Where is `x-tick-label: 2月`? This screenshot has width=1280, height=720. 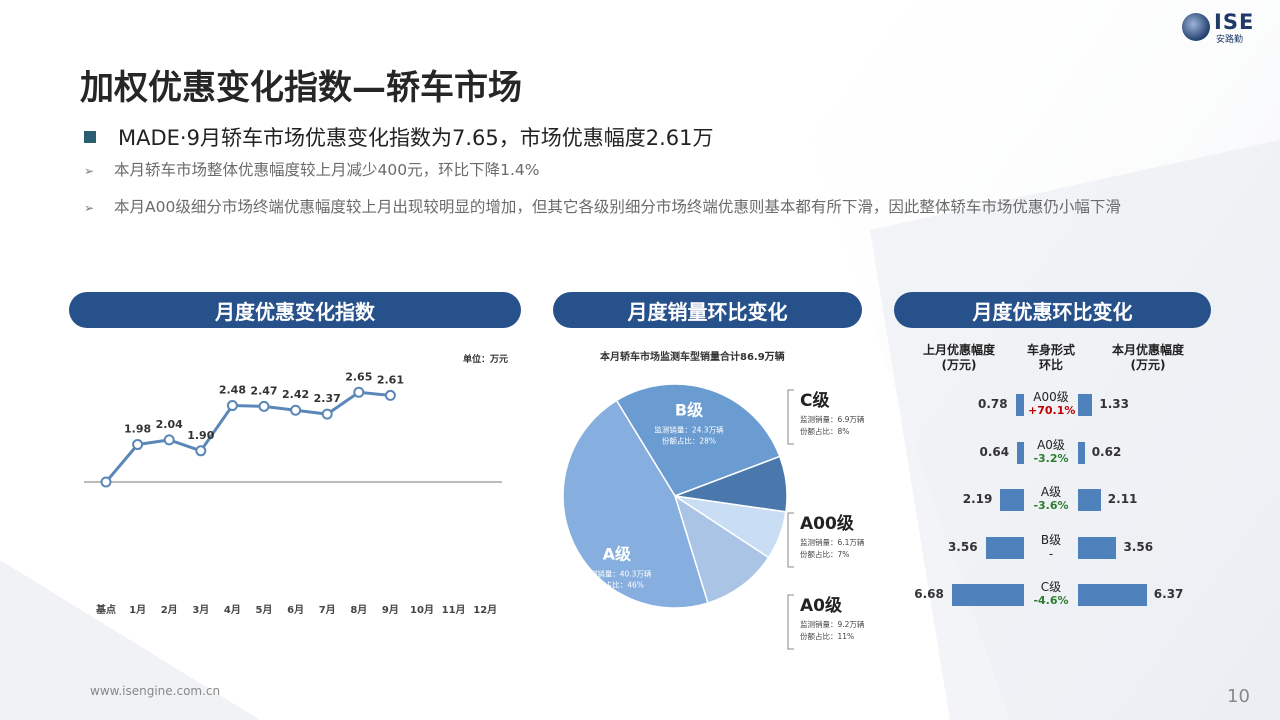 x-tick-label: 2月 is located at coordinates (169, 610).